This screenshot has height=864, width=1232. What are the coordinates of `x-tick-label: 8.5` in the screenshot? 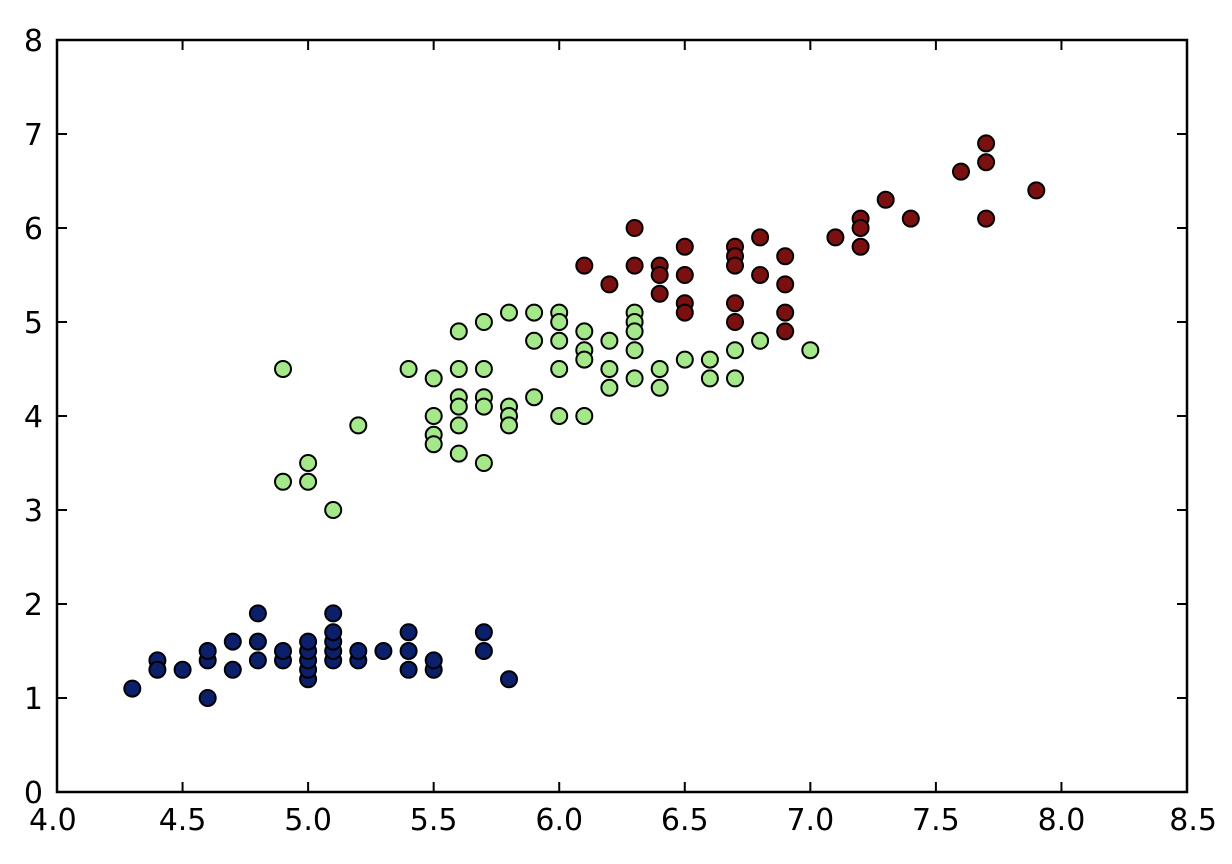 It's located at (1193, 820).